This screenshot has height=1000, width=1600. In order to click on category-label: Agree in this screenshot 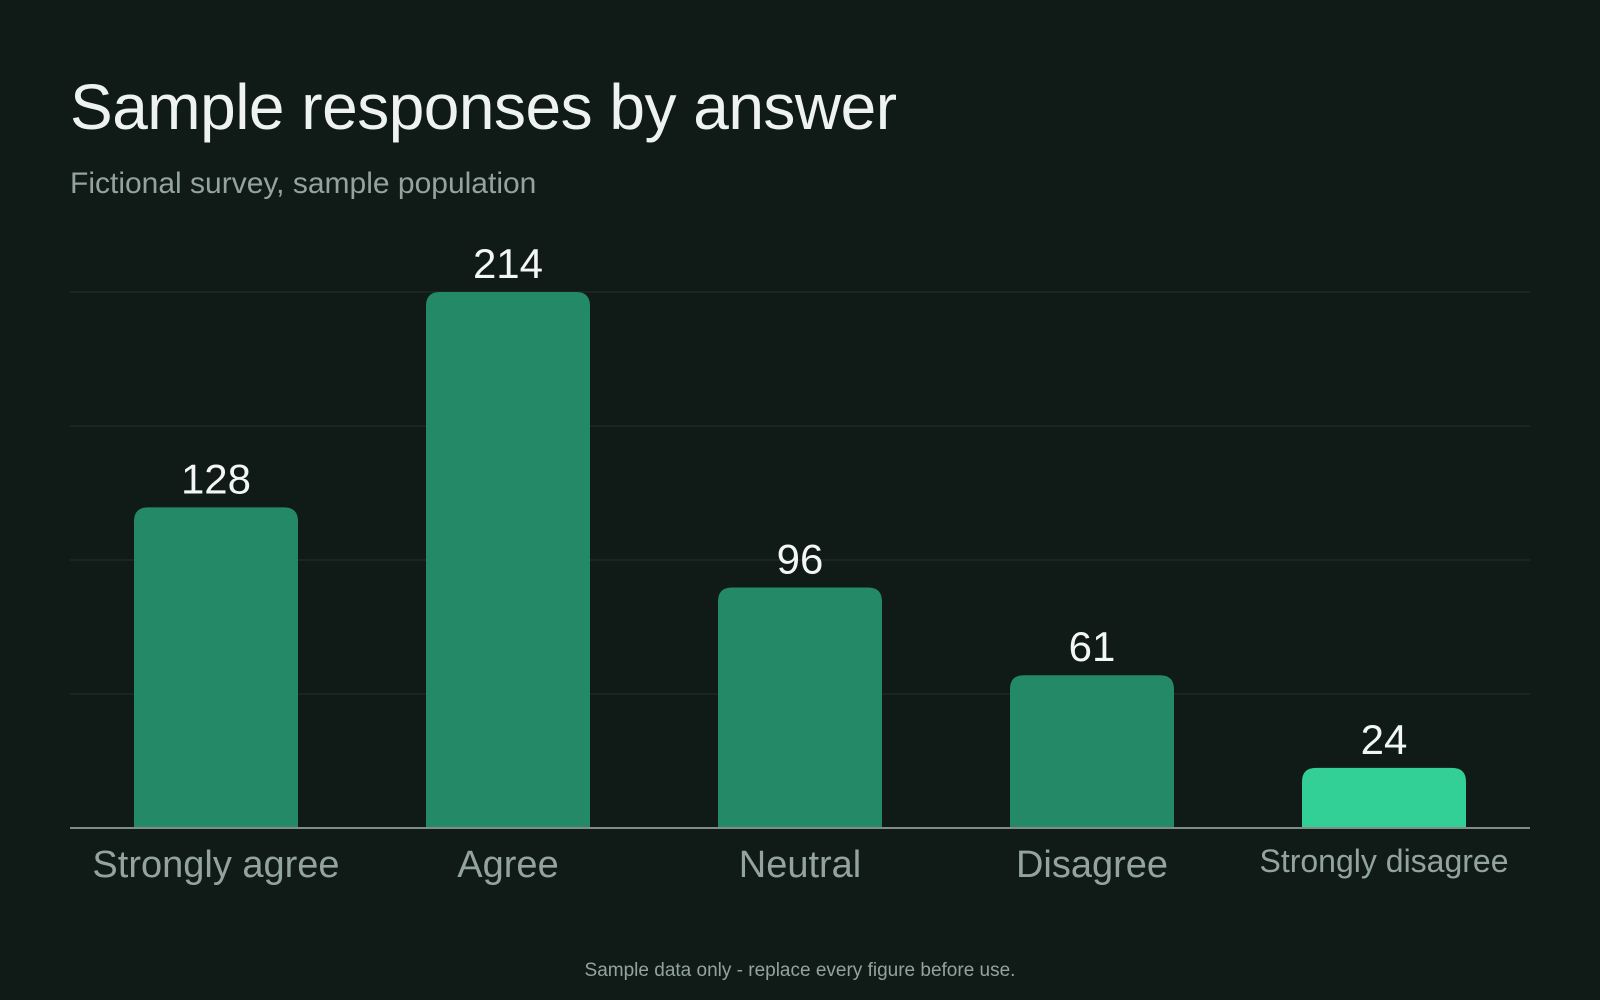, I will do `click(507, 865)`.